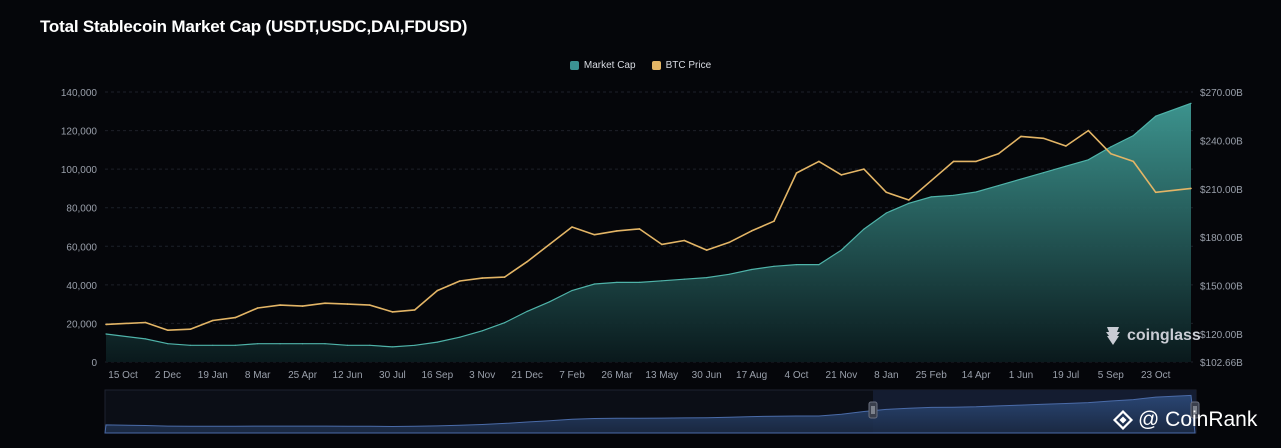 The image size is (1281, 448). Describe the element at coordinates (123, 375) in the screenshot. I see `x-tick-label: 15 Oct` at that location.